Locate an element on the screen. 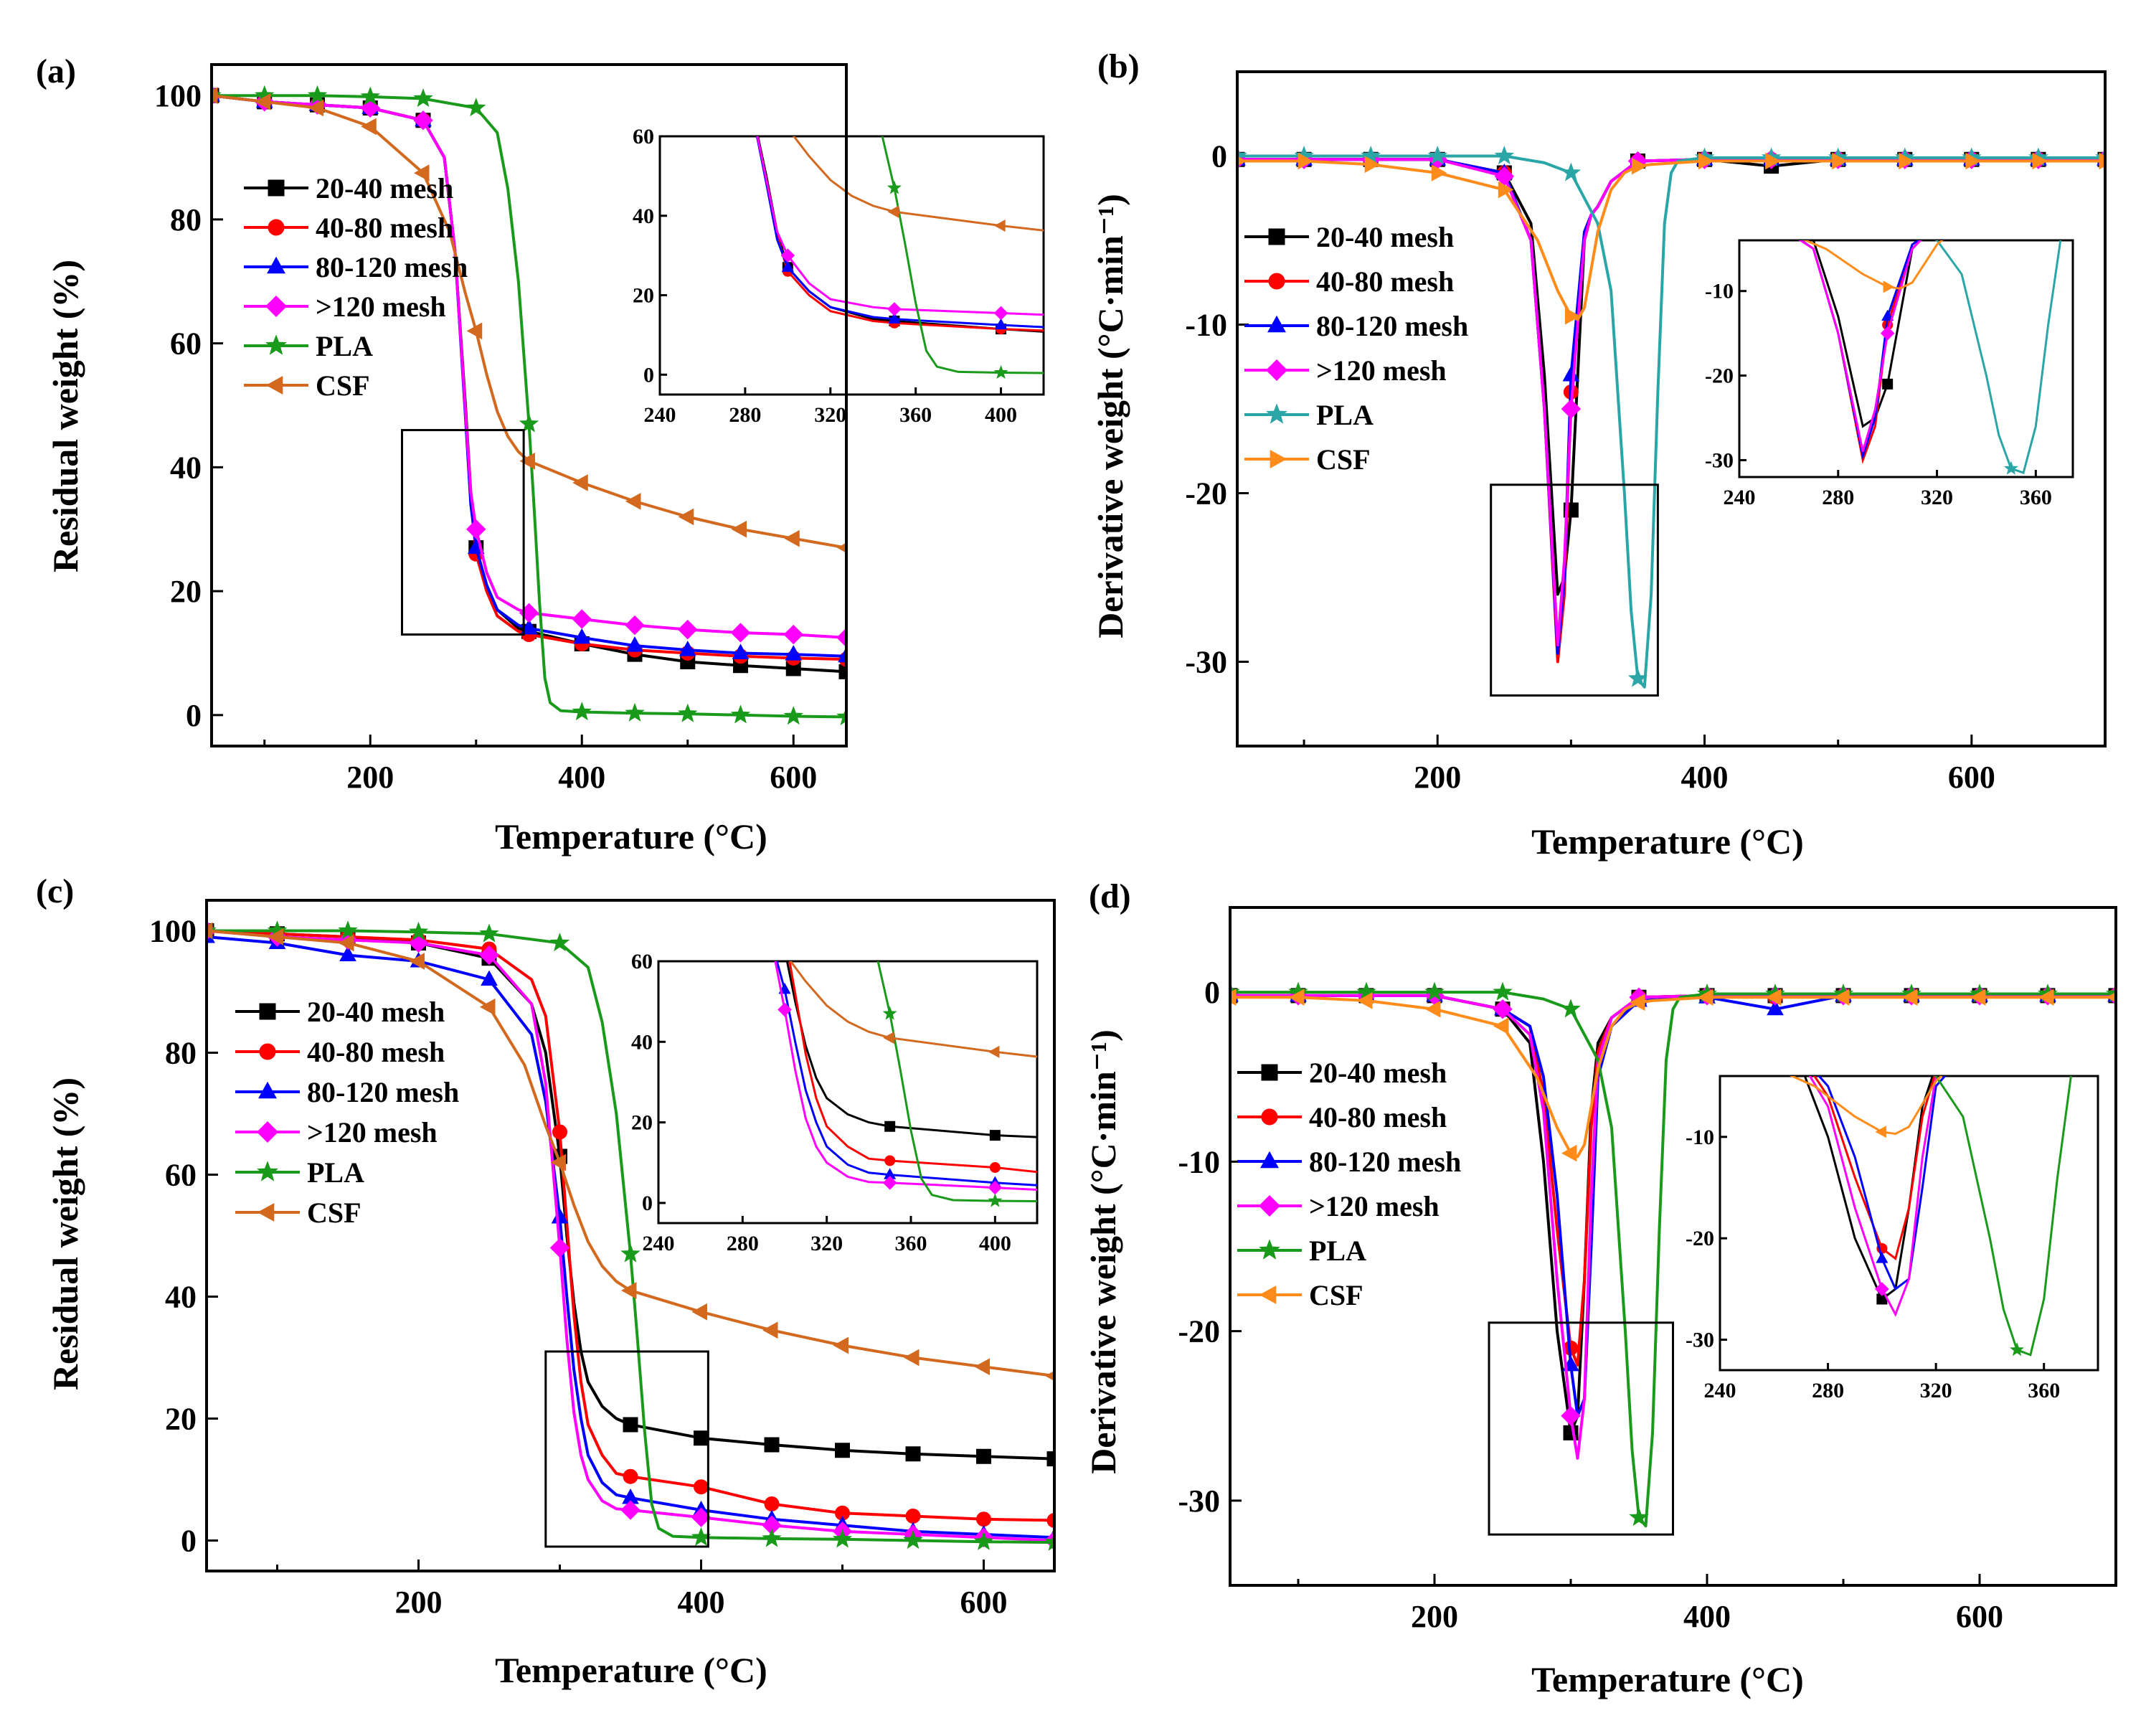 Image resolution: width=2146 pixels, height=1736 pixels. y-tick-label: 20 is located at coordinates (181, 1419).